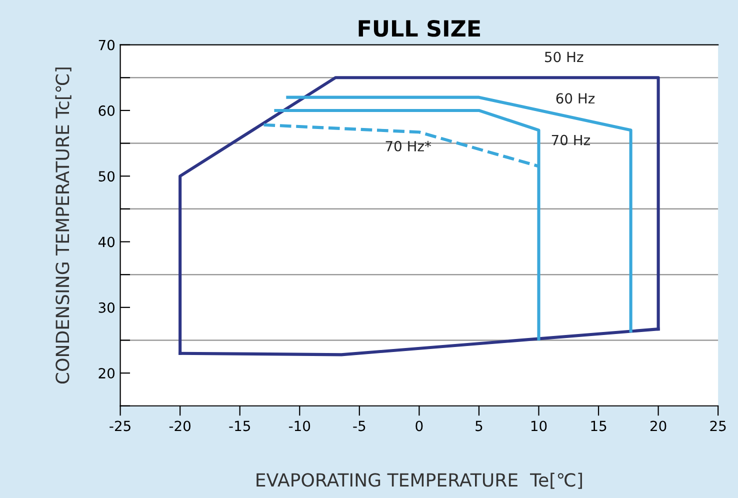  Describe the element at coordinates (598, 426) in the screenshot. I see `x-tick-label: 15` at that location.